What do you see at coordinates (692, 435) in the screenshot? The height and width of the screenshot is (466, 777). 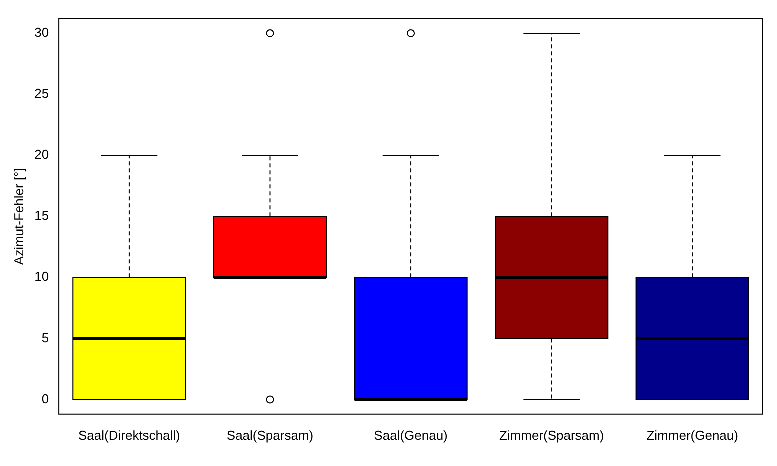 I see `x-tick-label: Zimmer(Genau)` at bounding box center [692, 435].